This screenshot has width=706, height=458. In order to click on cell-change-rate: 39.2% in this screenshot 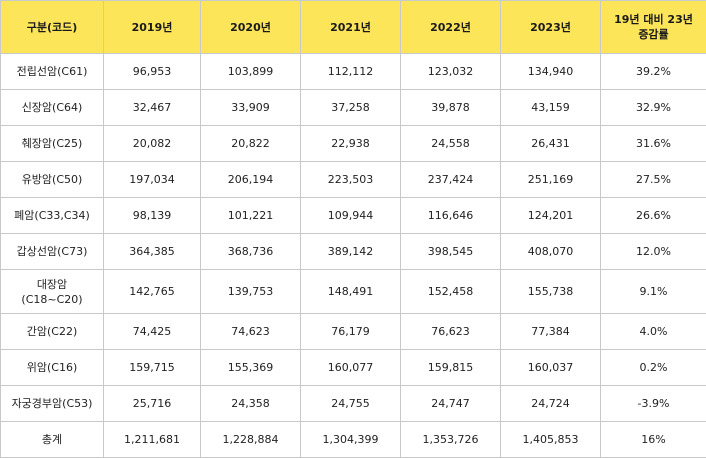, I will do `click(653, 72)`.